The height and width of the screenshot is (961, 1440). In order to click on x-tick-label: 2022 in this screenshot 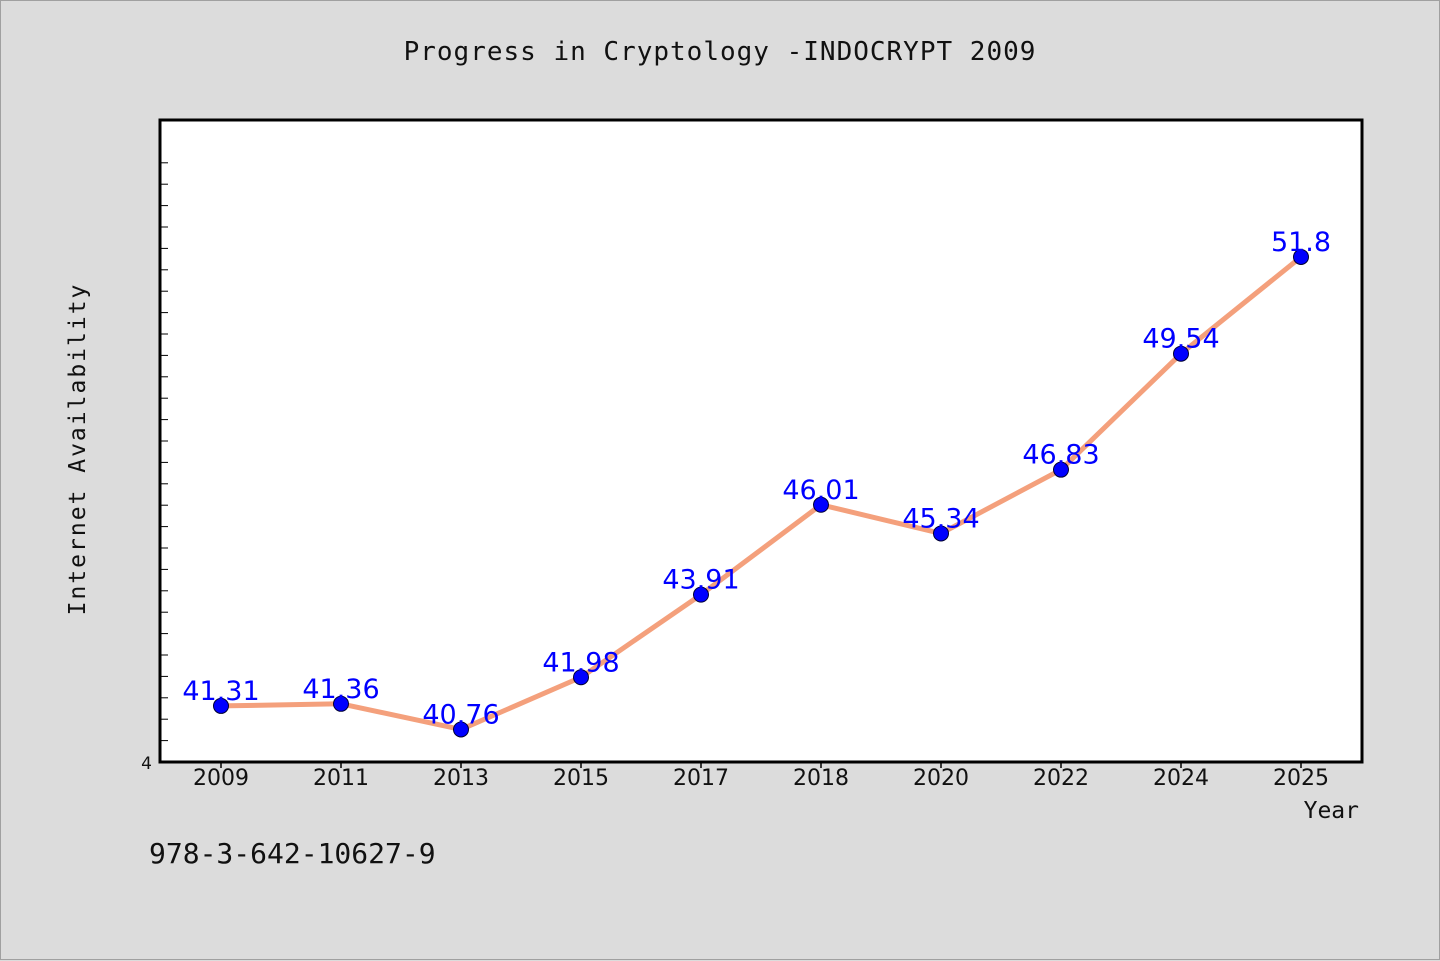, I will do `click(1061, 778)`.